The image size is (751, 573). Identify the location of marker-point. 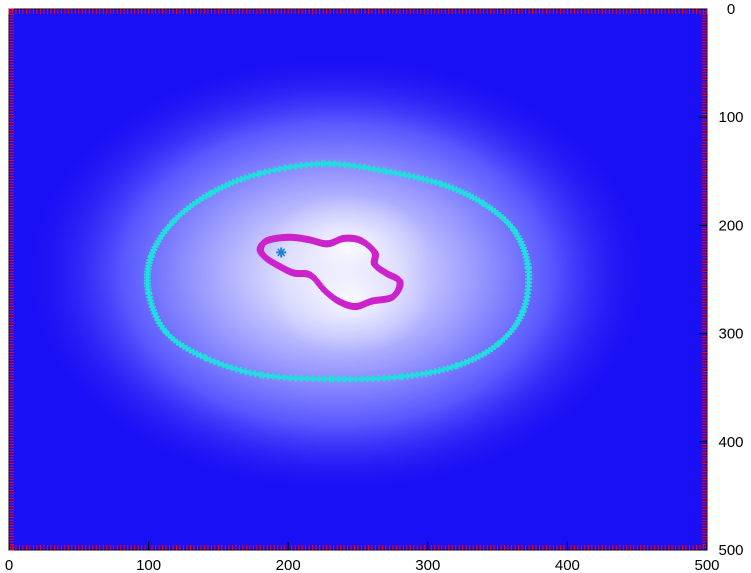
(281, 252).